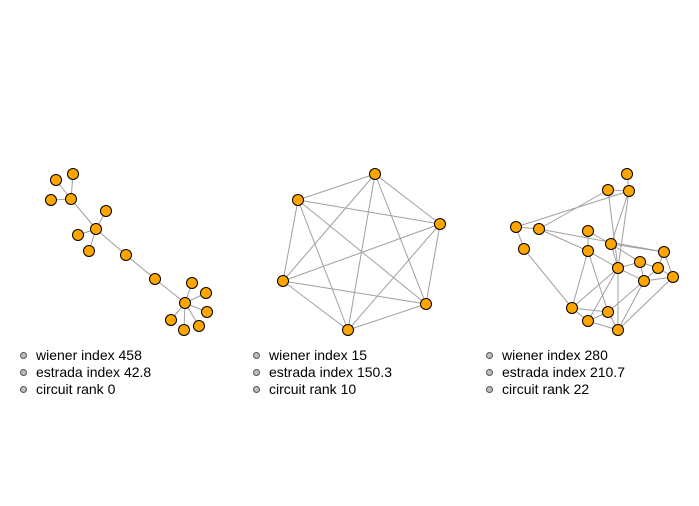 The width and height of the screenshot is (699, 506). I want to click on stat-estrada-index: estrada index 210.7, so click(555, 372).